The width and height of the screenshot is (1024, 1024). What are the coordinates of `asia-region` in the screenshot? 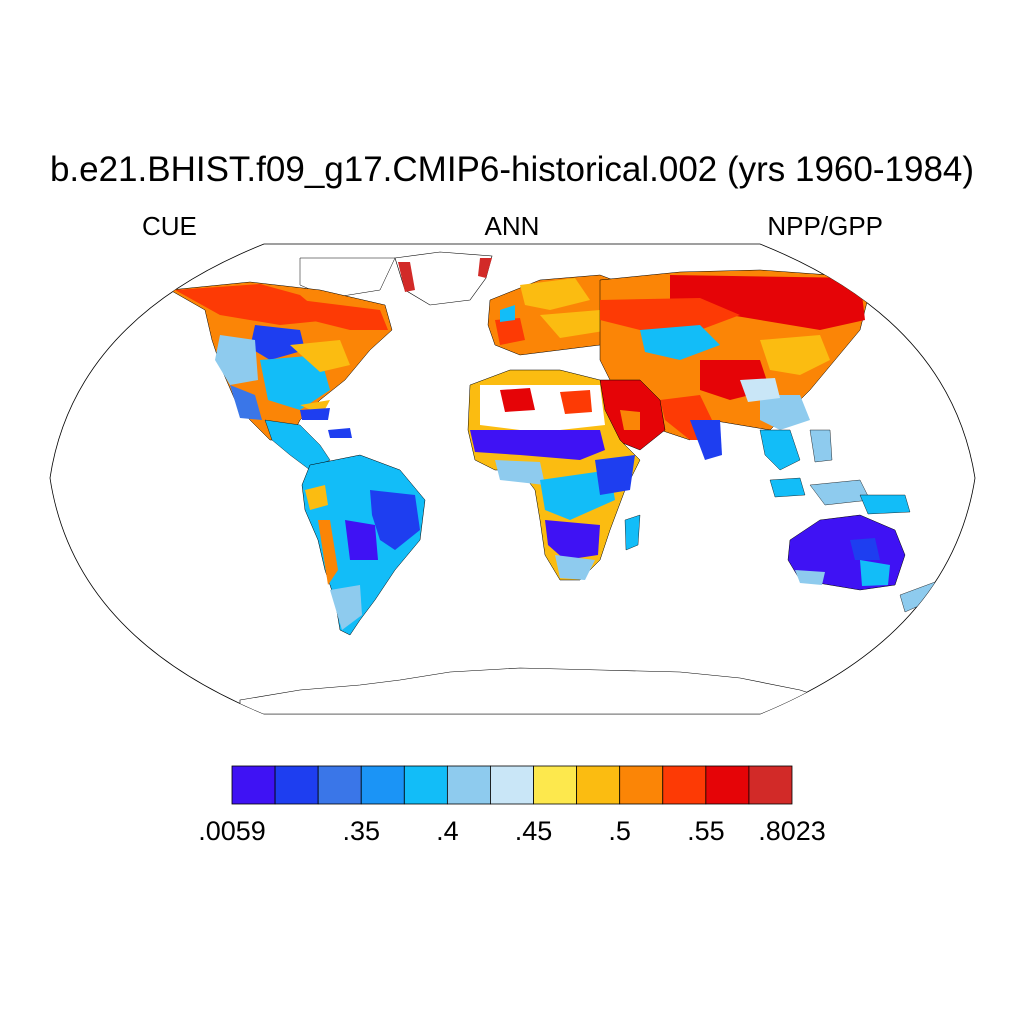 It's located at (735, 364).